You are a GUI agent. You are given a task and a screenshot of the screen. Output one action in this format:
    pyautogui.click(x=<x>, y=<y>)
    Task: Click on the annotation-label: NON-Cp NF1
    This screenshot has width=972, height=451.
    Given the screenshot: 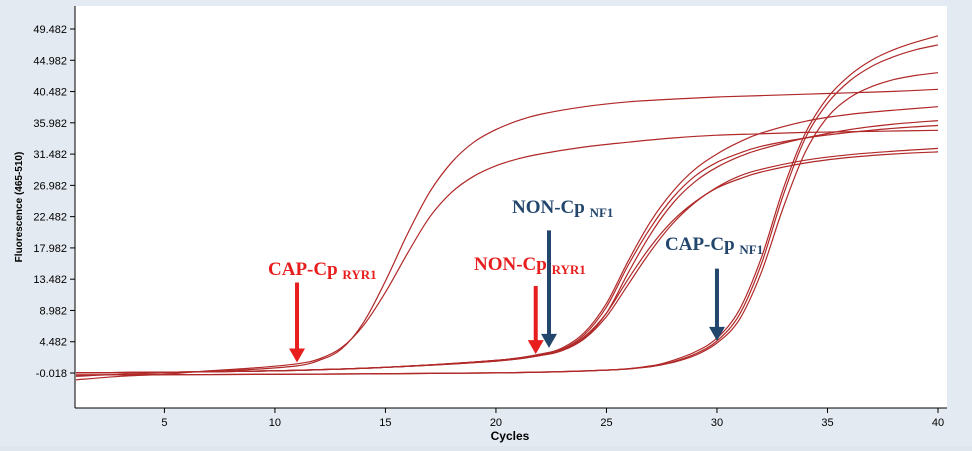 What is the action you would take?
    pyautogui.click(x=562, y=208)
    